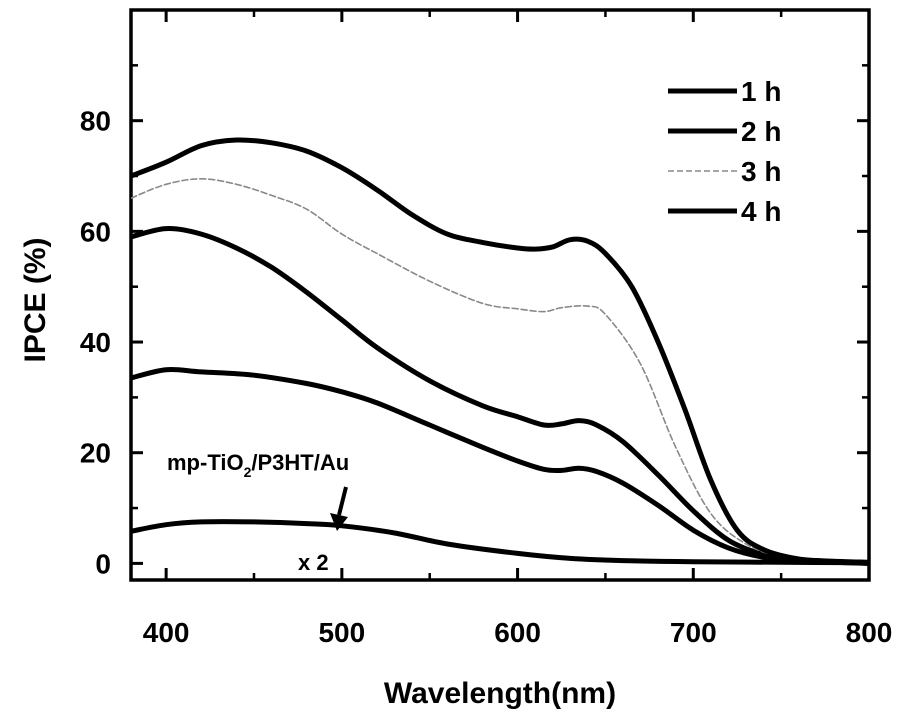 The height and width of the screenshot is (716, 906). Describe the element at coordinates (35, 299) in the screenshot. I see `y-axis-title: IPCE (%)` at that location.